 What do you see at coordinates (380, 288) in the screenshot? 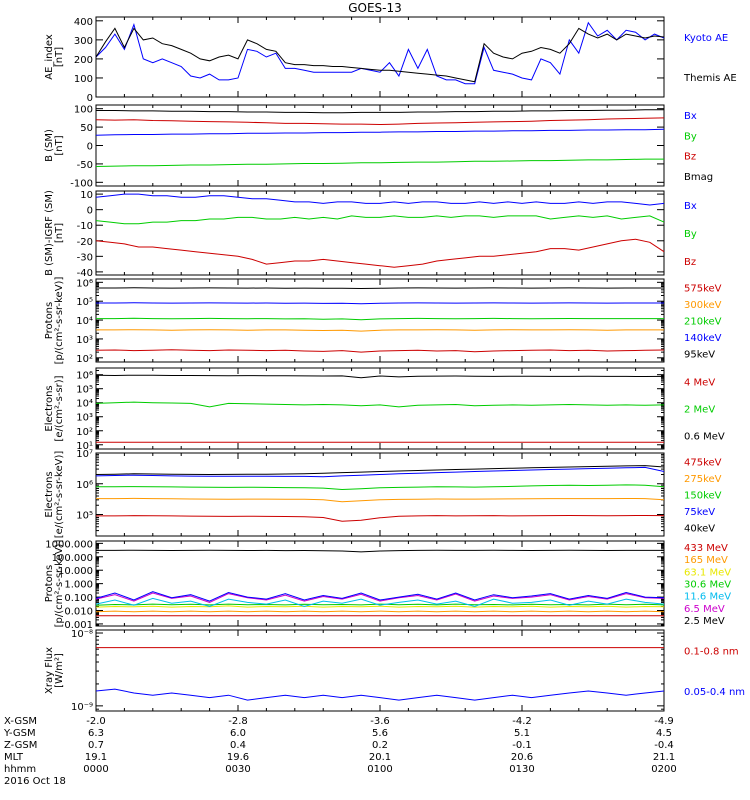
I see `series-line-95kev` at bounding box center [380, 288].